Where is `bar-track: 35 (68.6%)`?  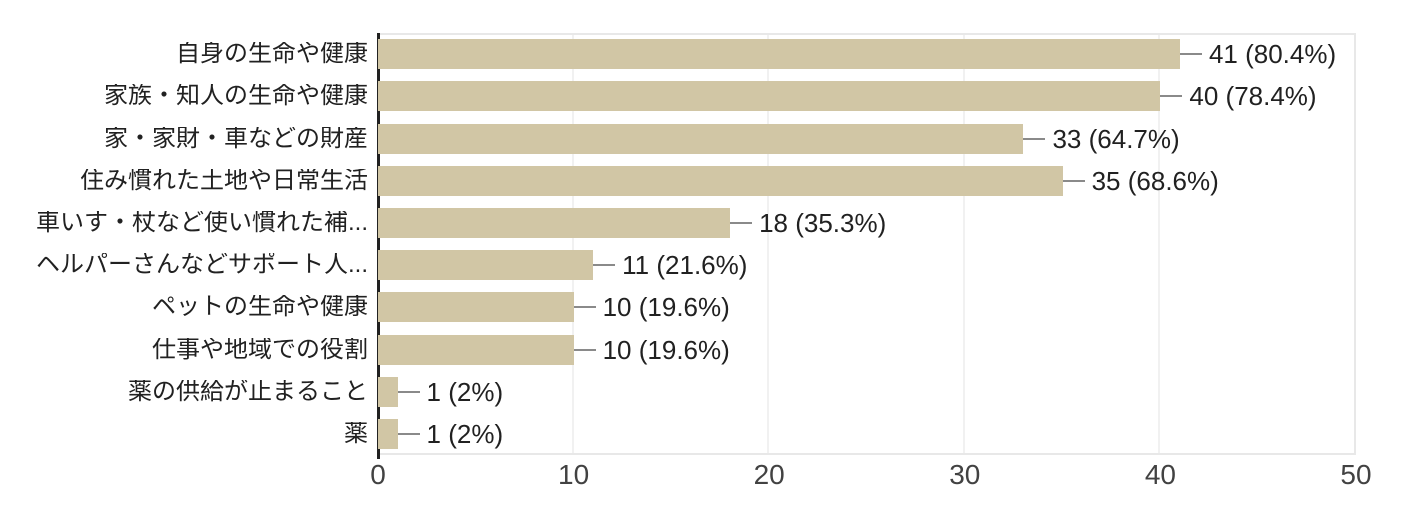 bar-track: 35 (68.6%) is located at coordinates (867, 181).